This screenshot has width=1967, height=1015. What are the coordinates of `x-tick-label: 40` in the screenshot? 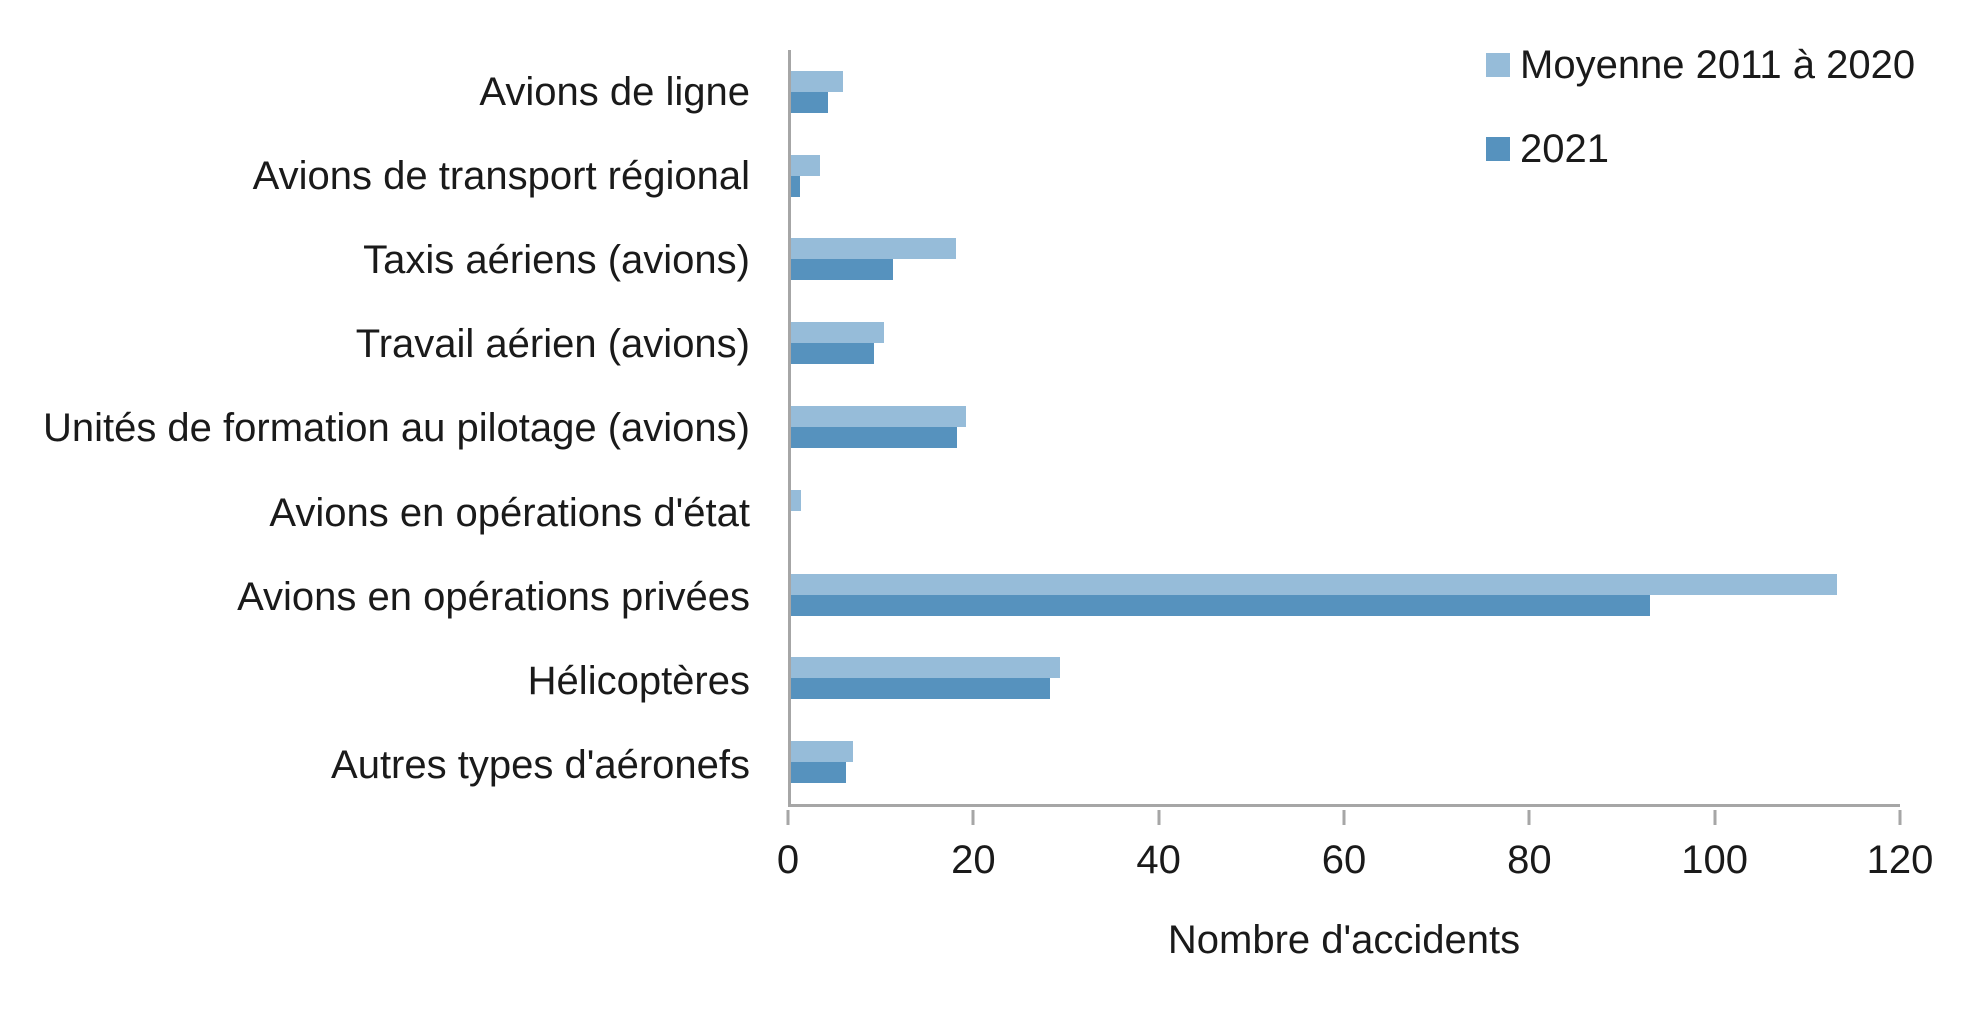 It's located at (1158, 860).